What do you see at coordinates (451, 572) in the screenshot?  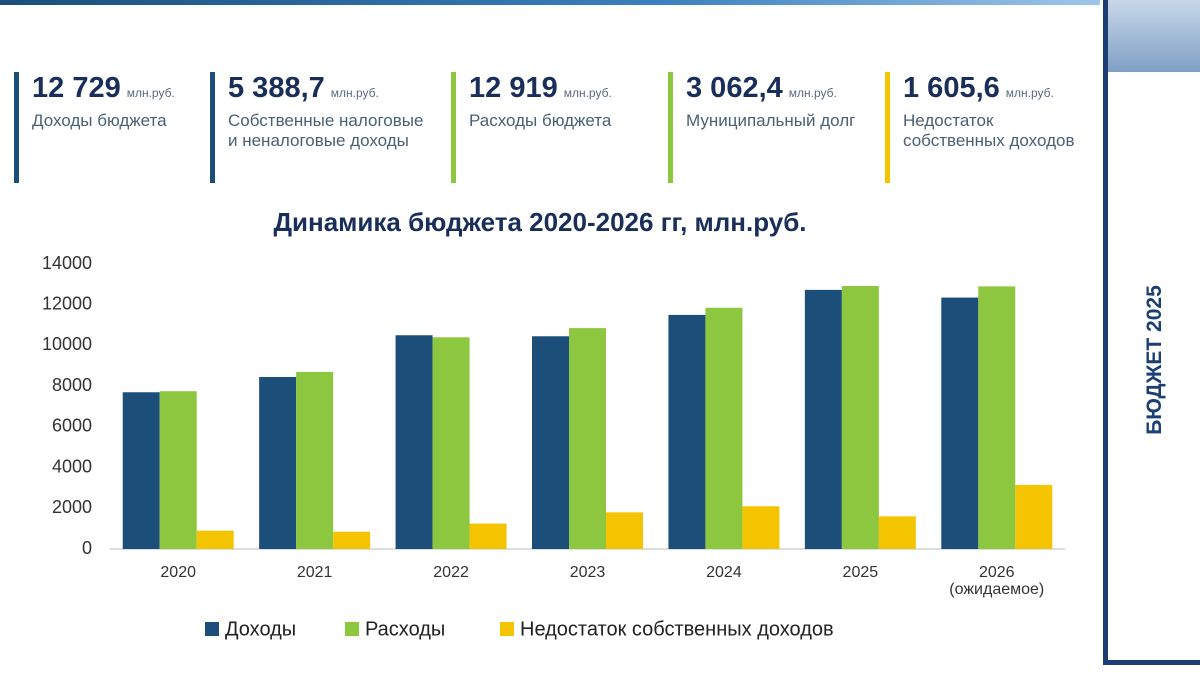 I see `x-tick-label: 2022` at bounding box center [451, 572].